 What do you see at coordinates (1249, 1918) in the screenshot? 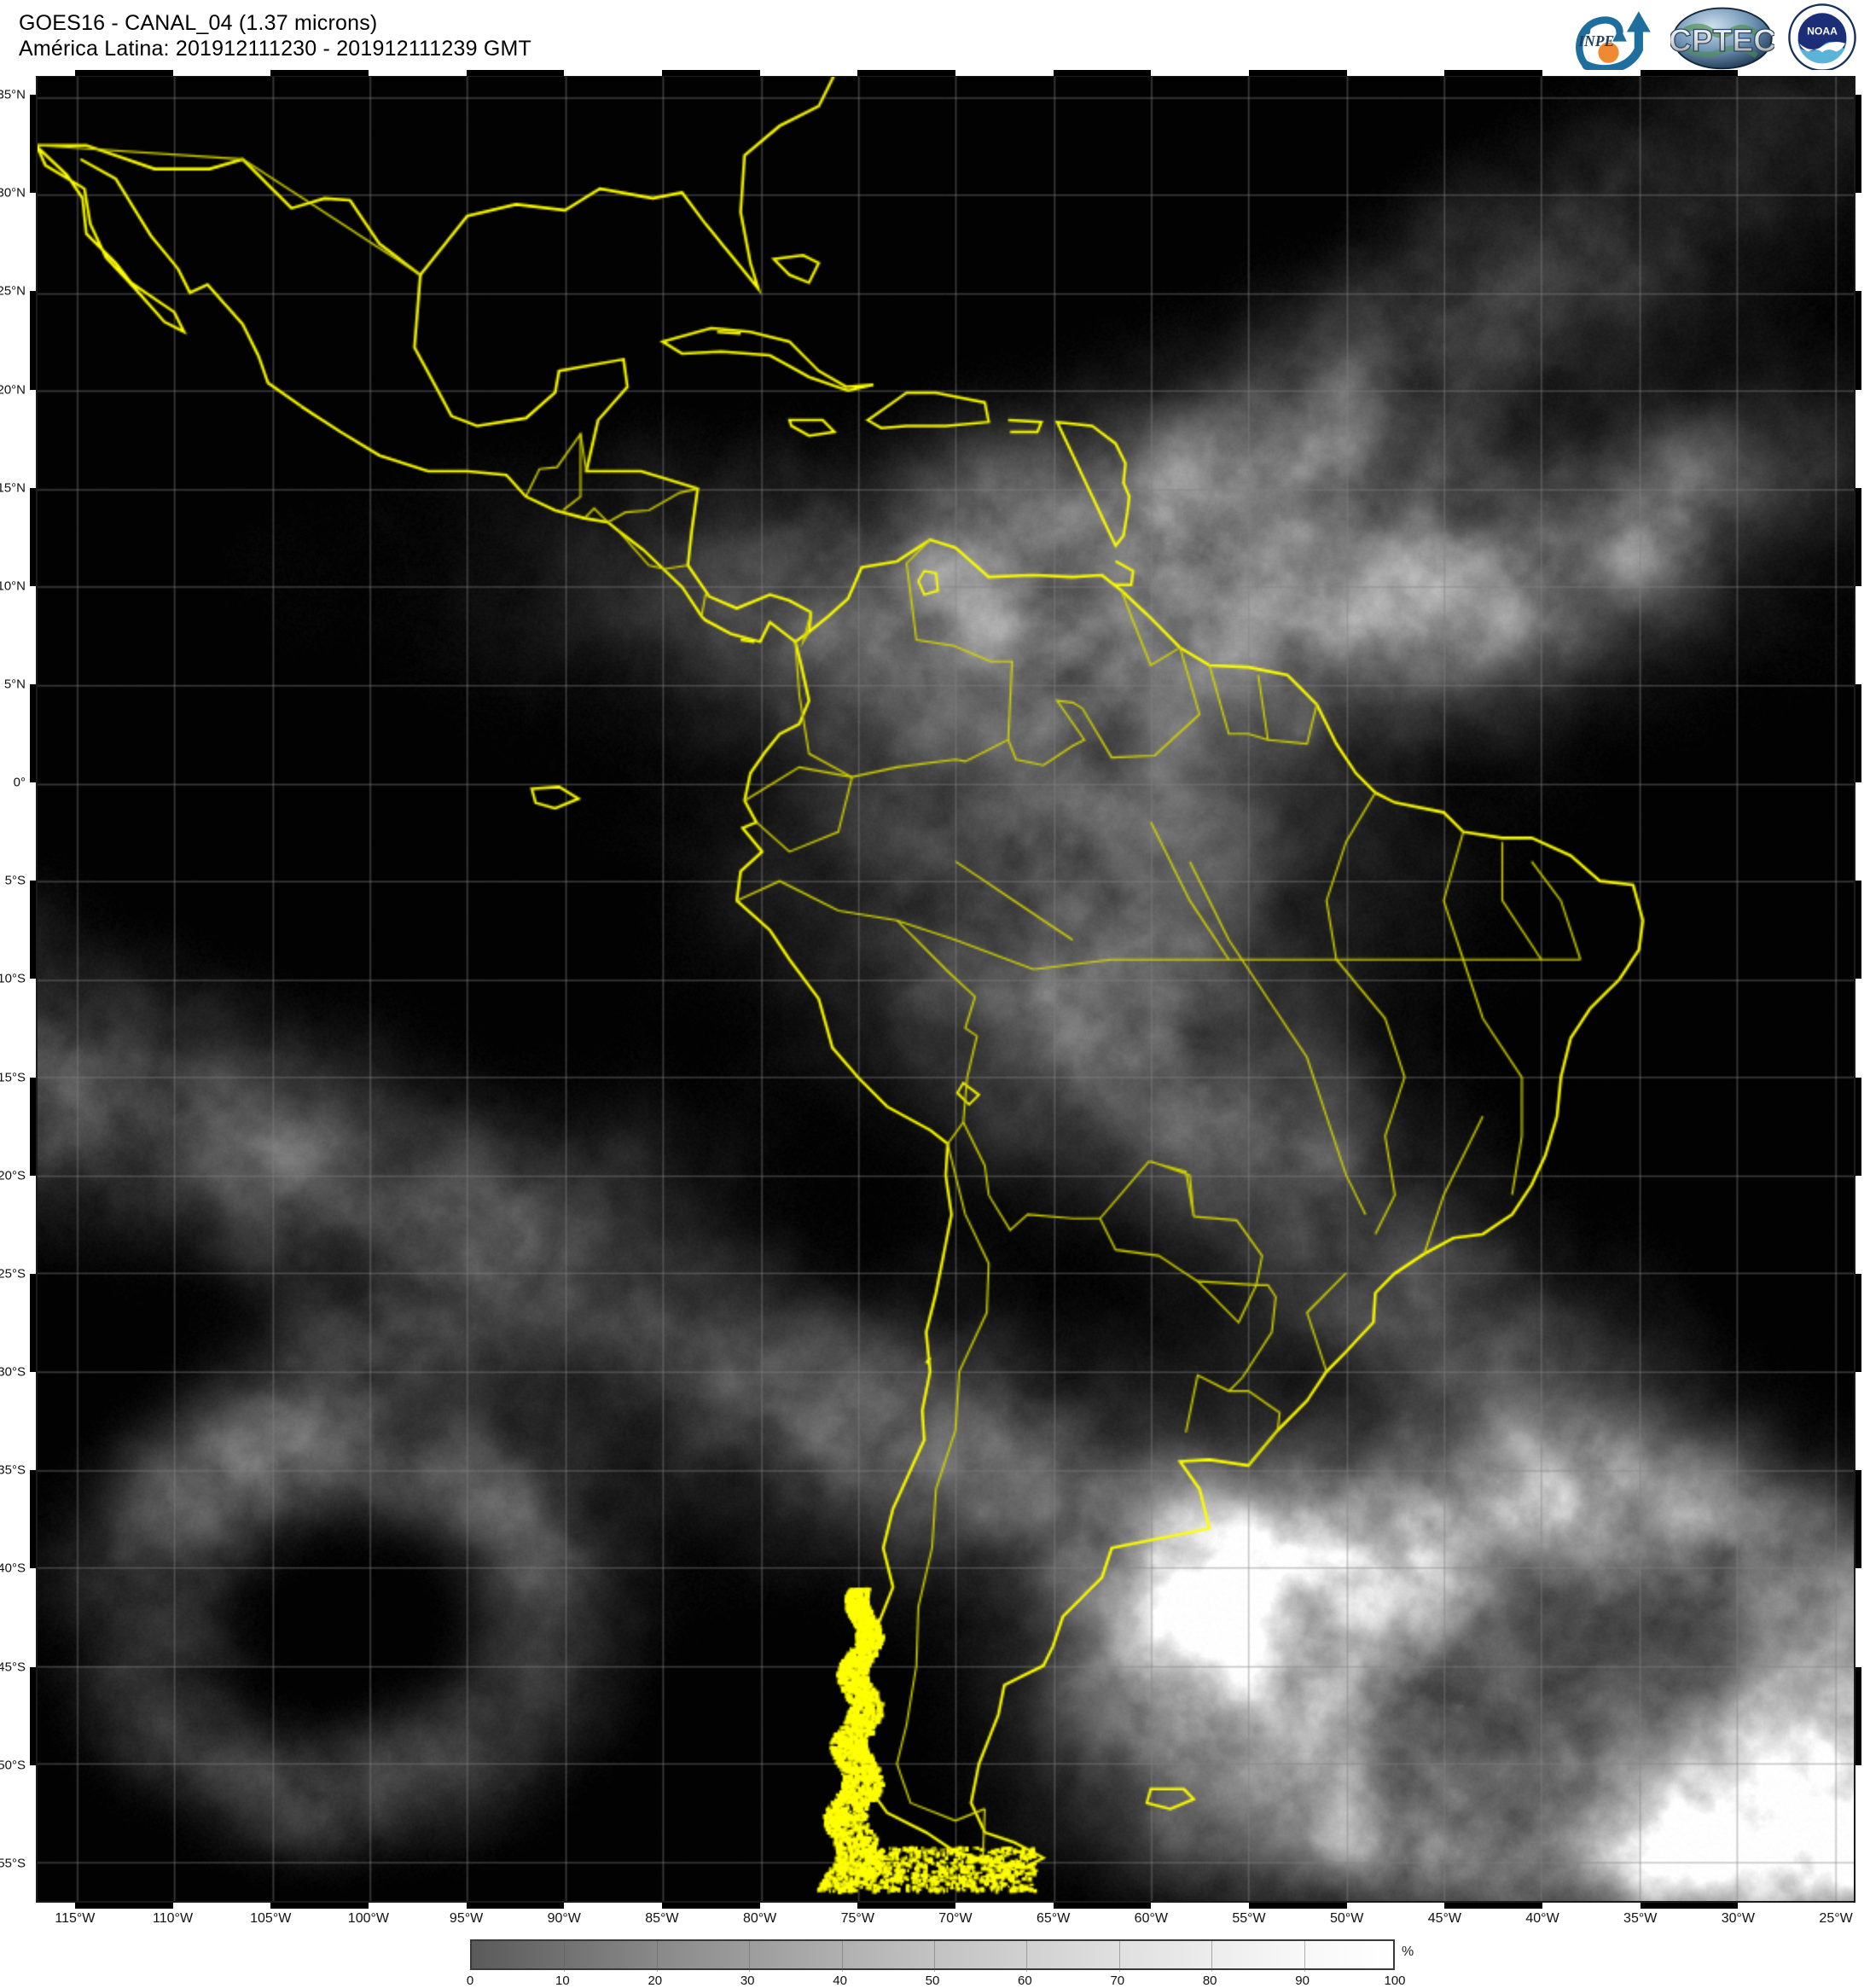
I see `longitude-tick-label: 55°W` at bounding box center [1249, 1918].